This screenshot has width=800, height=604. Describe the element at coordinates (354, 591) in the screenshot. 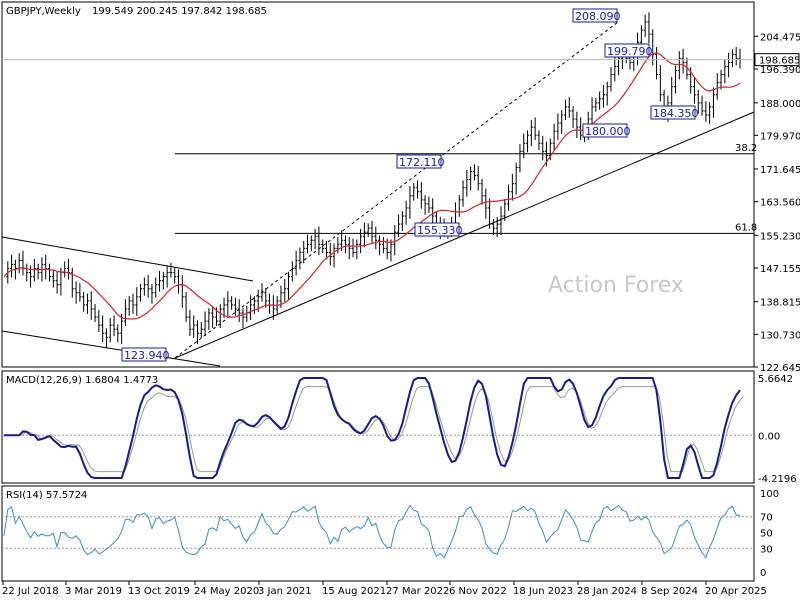

I see `x-tick-label: 15 Aug 2021` at that location.